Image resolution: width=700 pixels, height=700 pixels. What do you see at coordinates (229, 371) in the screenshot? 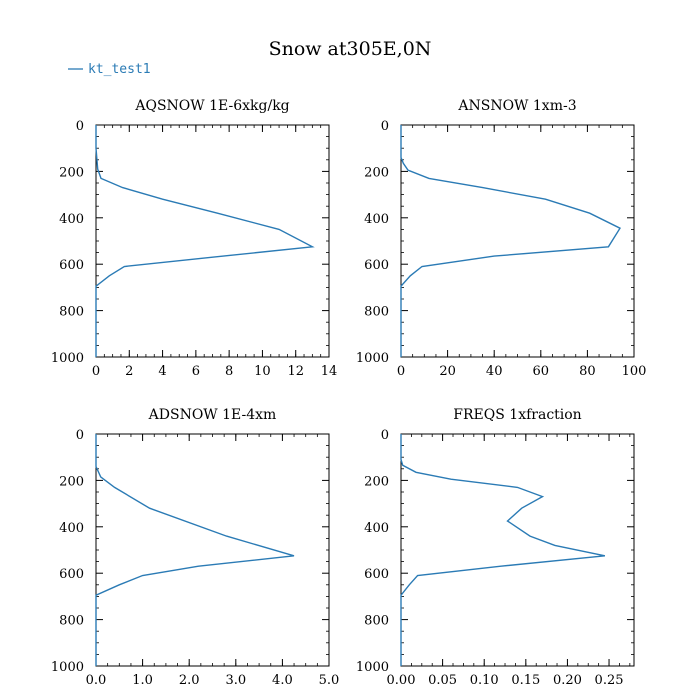
I see `x-tick-label: 8` at bounding box center [229, 371].